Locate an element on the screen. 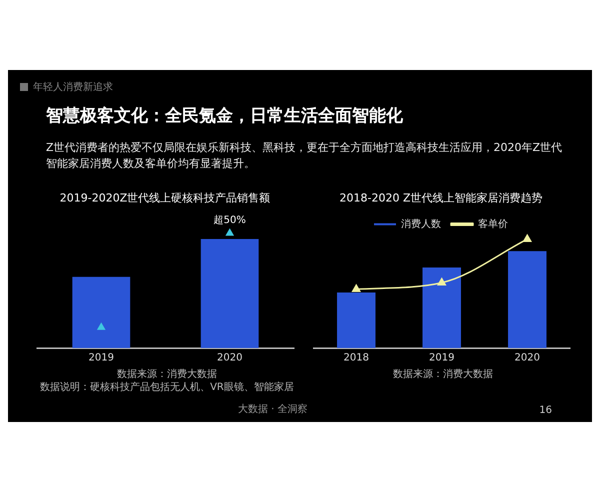  text: 数据说明：硬核科技产品包括无人机、VR眼镜、智能家居 is located at coordinates (167, 387).